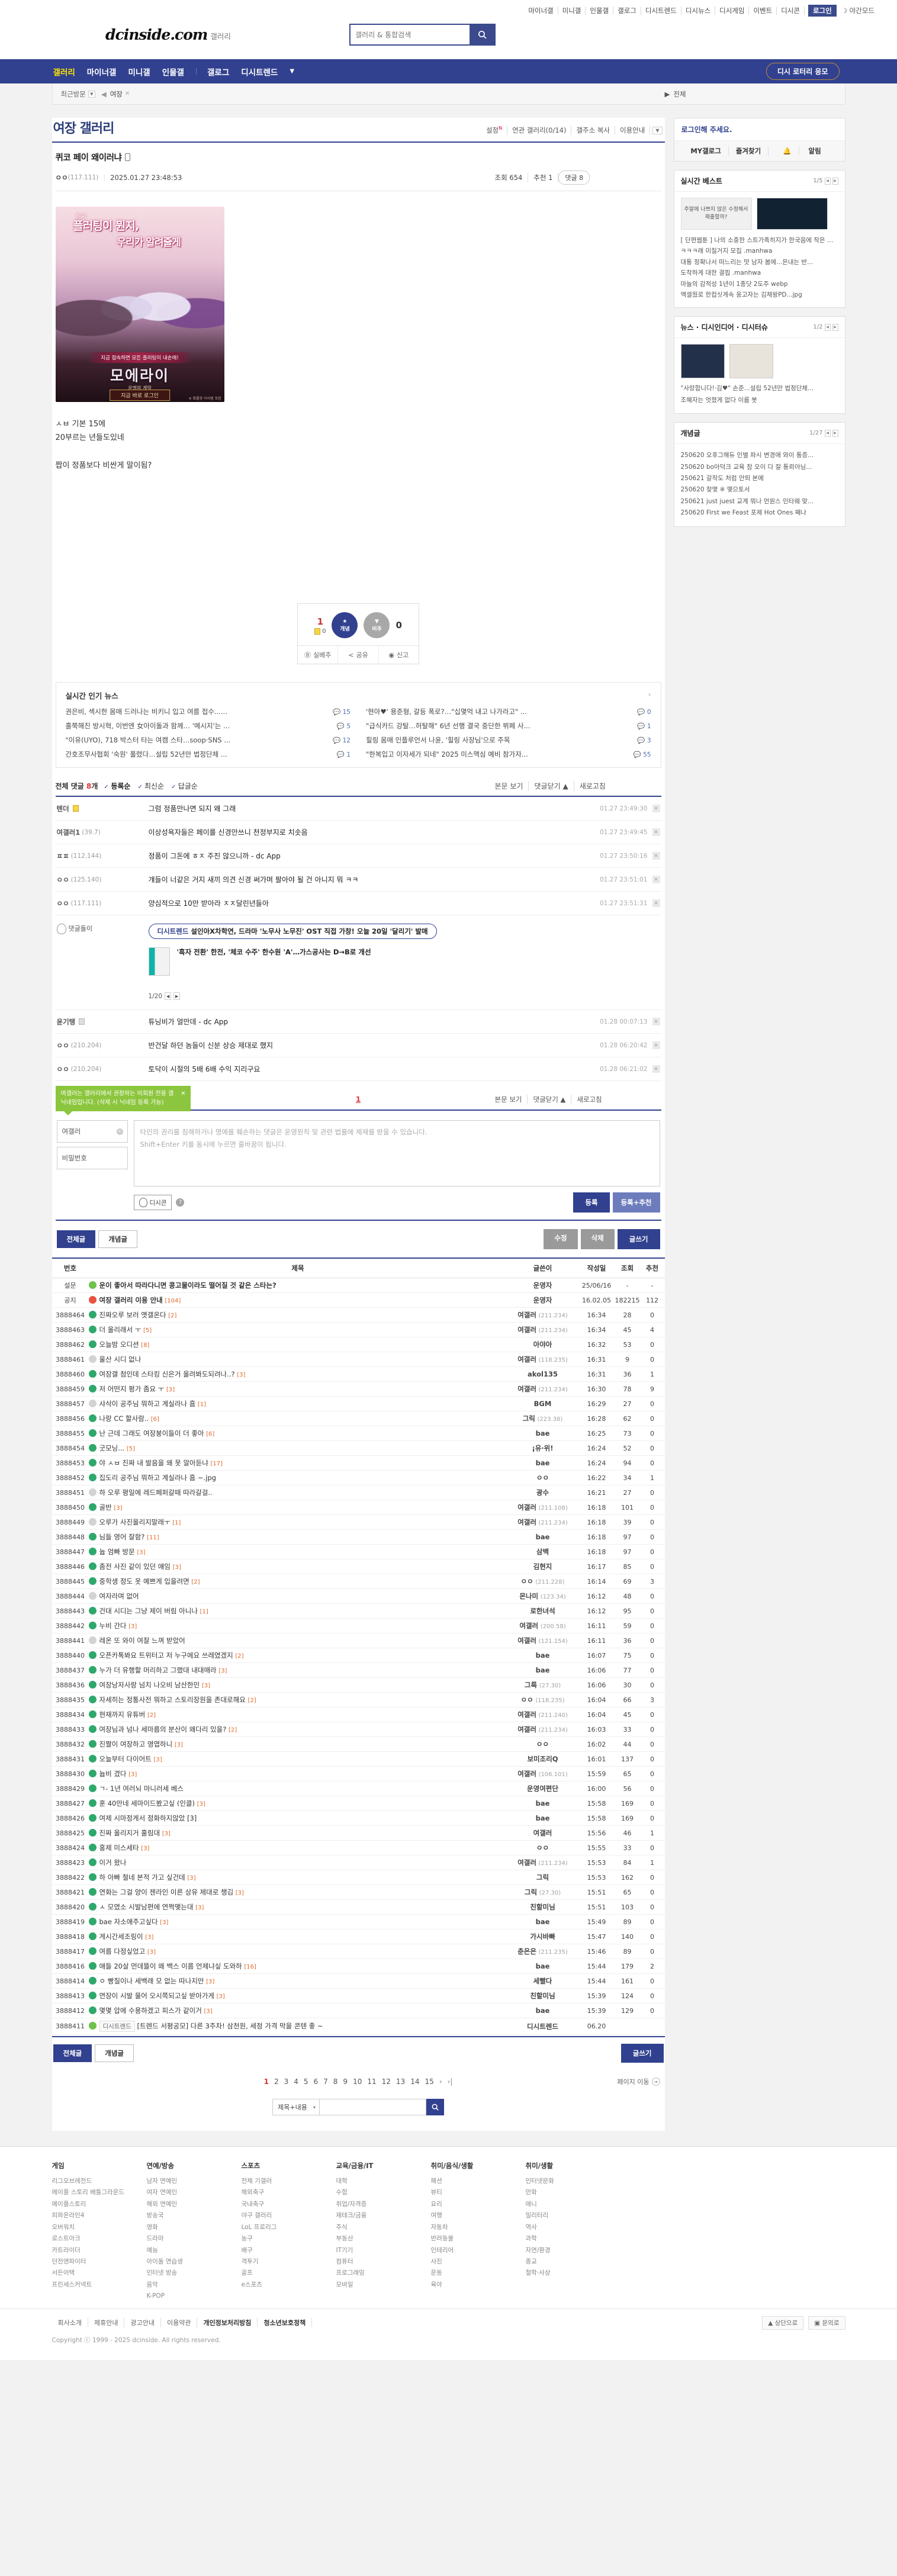 This screenshot has width=897, height=2576. What do you see at coordinates (155, 2216) in the screenshot?
I see `footer-link: 방송국` at bounding box center [155, 2216].